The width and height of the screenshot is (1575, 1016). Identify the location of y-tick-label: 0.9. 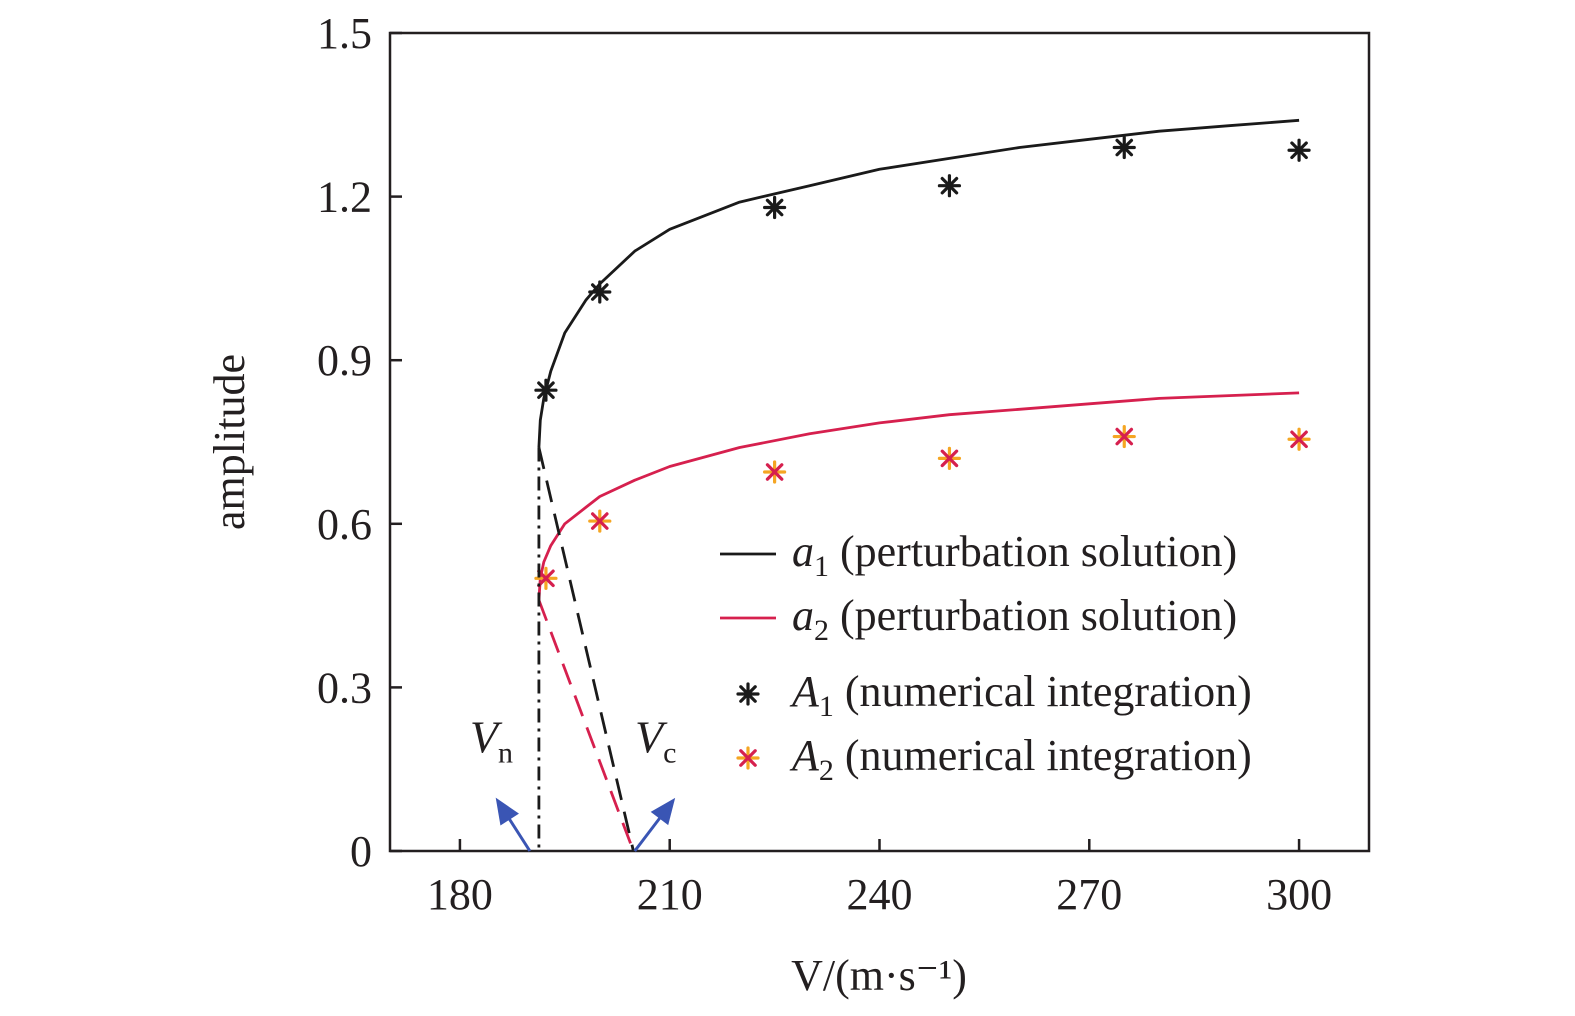
(344, 360).